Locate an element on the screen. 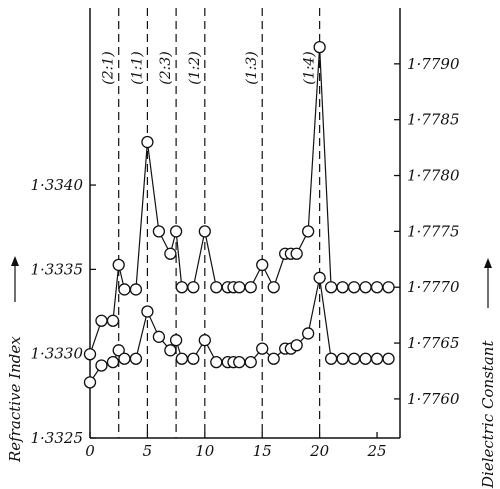 The image size is (500, 489). left-tick-label: 1·3340 is located at coordinates (57, 185).